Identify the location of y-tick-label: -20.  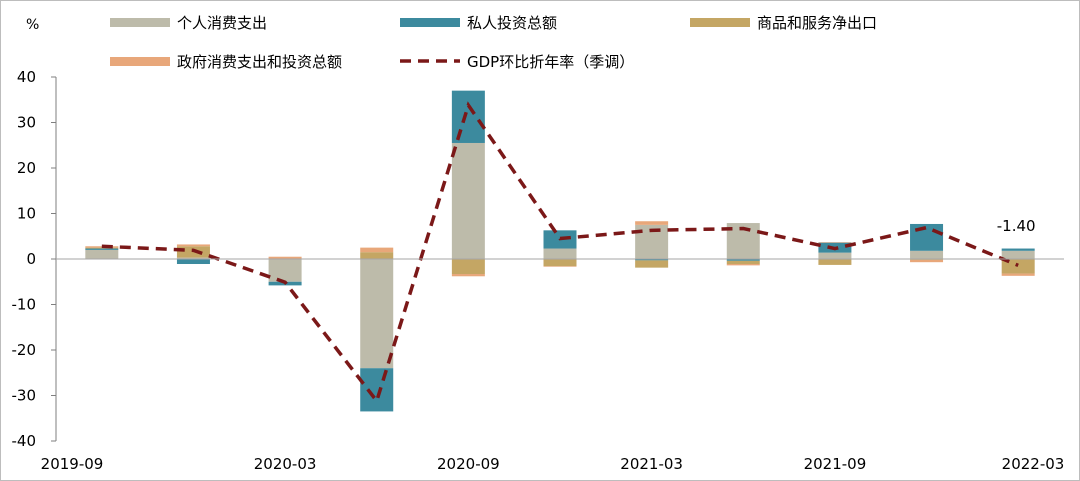
(24, 350).